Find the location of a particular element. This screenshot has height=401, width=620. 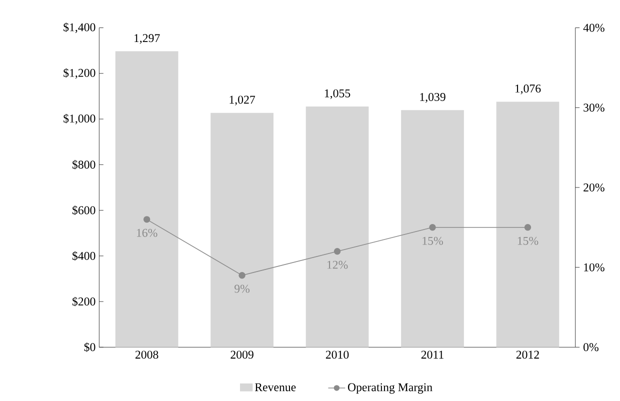

data-label: 16% is located at coordinates (147, 232).